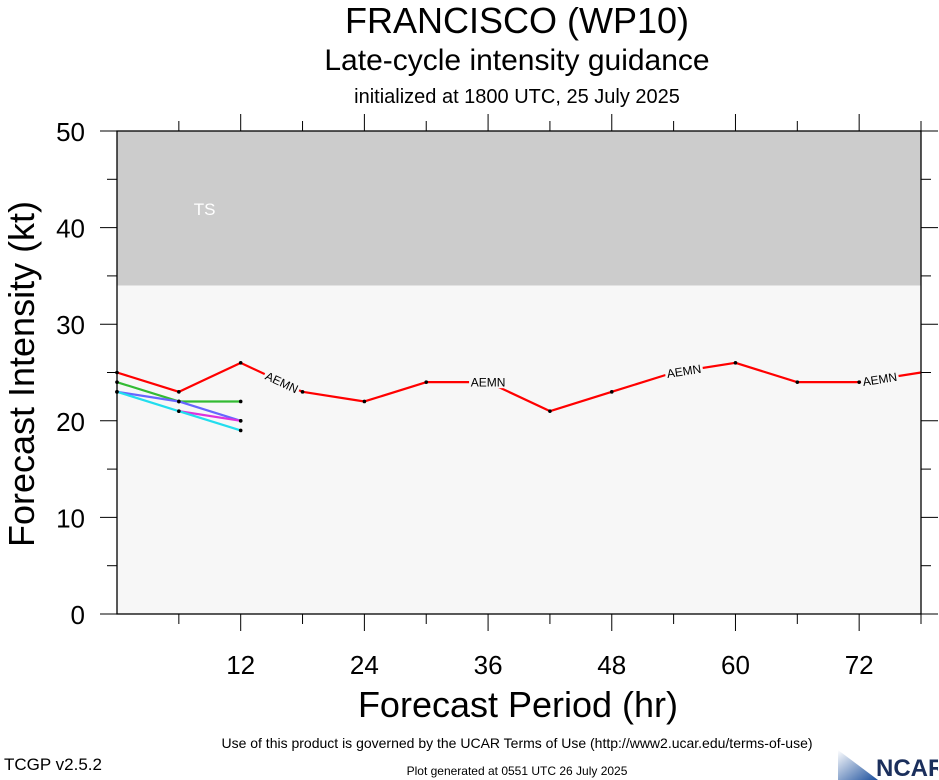 The height and width of the screenshot is (780, 939). What do you see at coordinates (735, 665) in the screenshot?
I see `x-tick-label: 60` at bounding box center [735, 665].